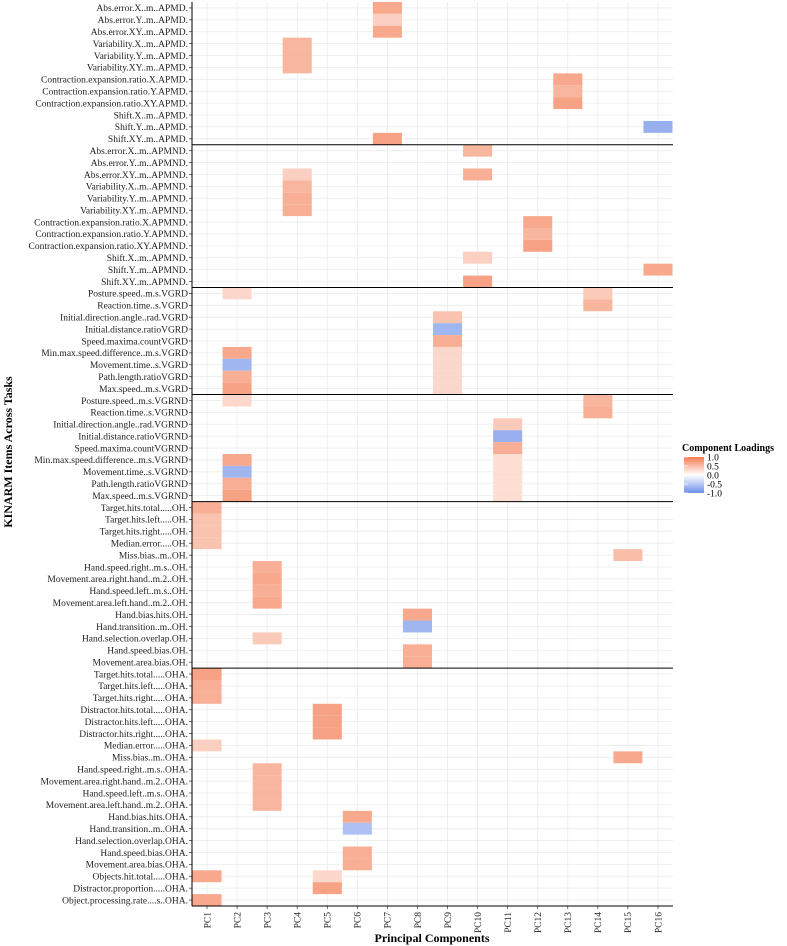  What do you see at coordinates (132, 771) in the screenshot?
I see `row-label: Hand.speed.right..m.s..OHA.` at bounding box center [132, 771].